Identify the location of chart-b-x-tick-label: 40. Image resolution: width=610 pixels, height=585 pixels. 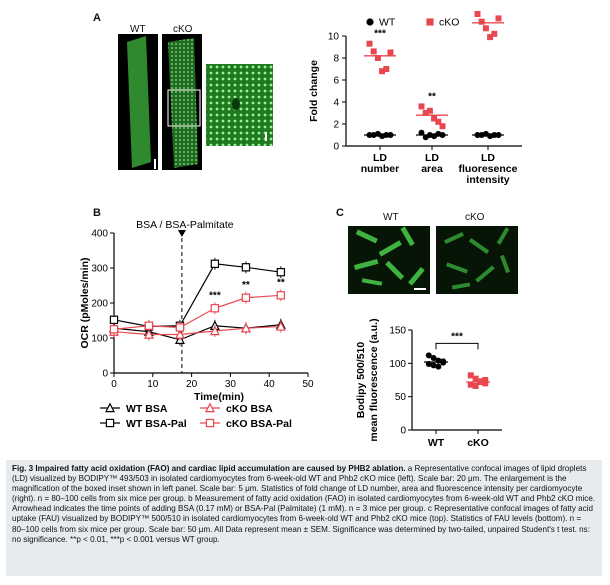
(270, 384).